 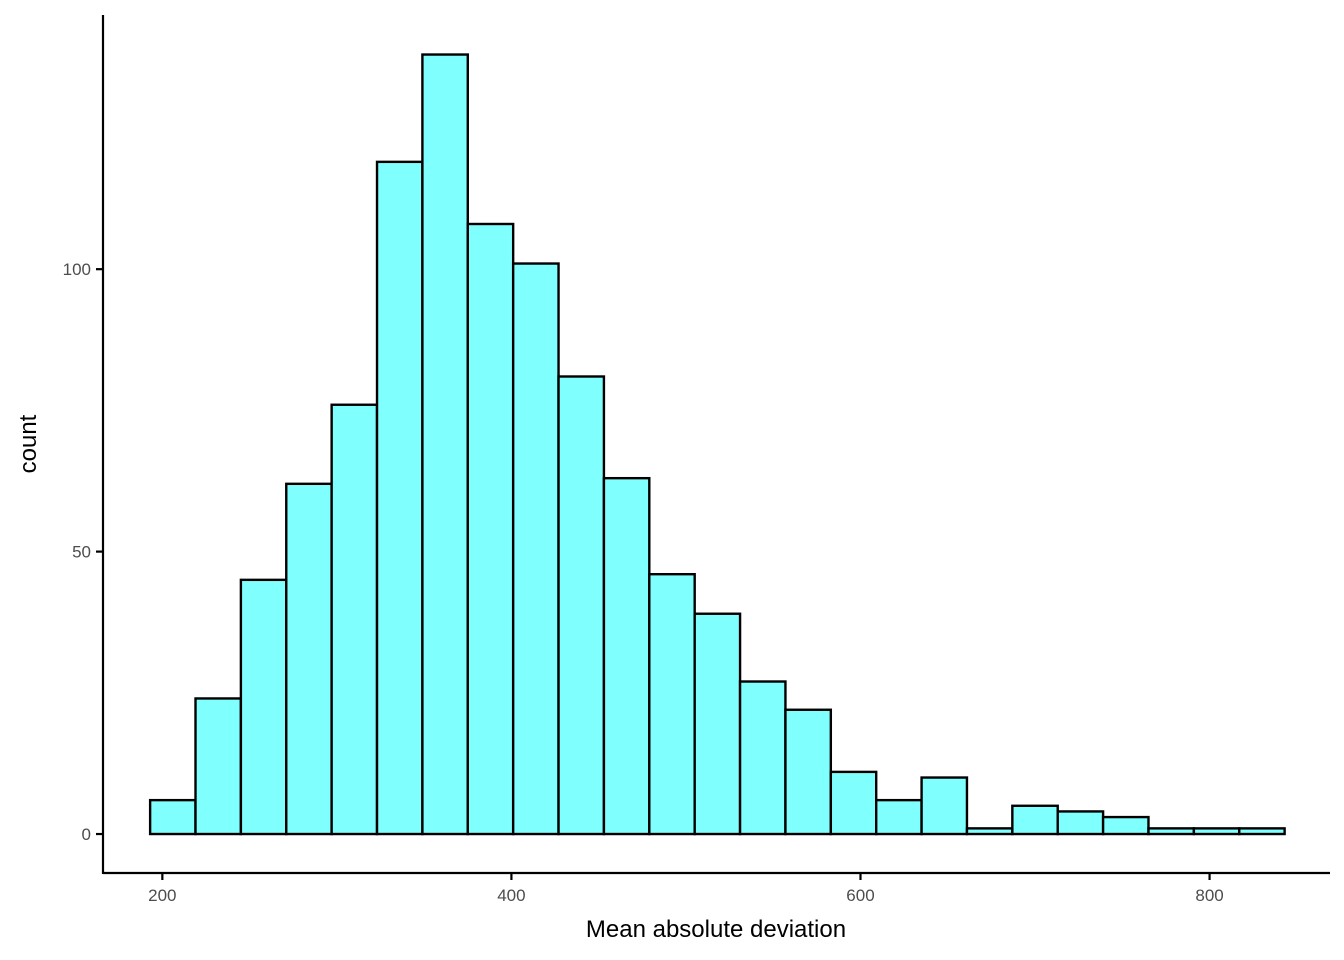 I want to click on x-axis-ticks: 200 400 600 800, so click(x=686, y=889).